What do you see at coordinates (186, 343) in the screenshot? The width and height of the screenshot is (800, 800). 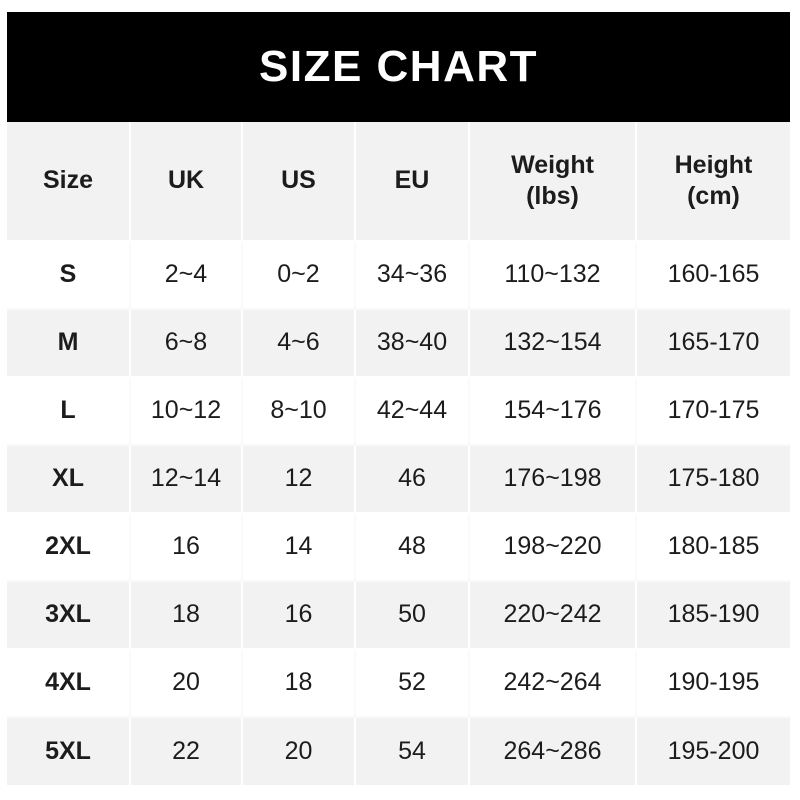 I see `cell-uk: 6~8` at bounding box center [186, 343].